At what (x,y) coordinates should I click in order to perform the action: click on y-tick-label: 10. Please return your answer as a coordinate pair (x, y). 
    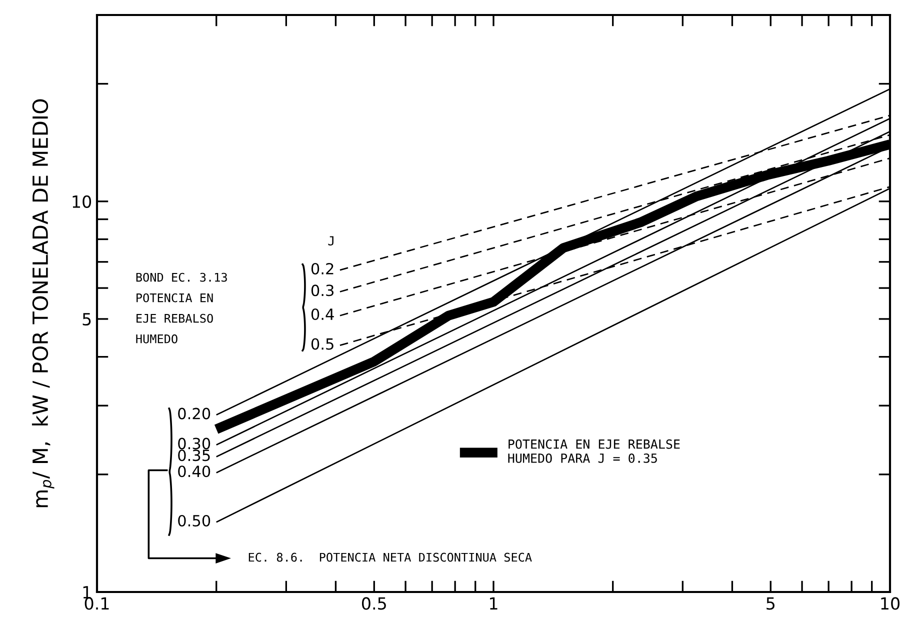
    Looking at the image, I should click on (82, 201).